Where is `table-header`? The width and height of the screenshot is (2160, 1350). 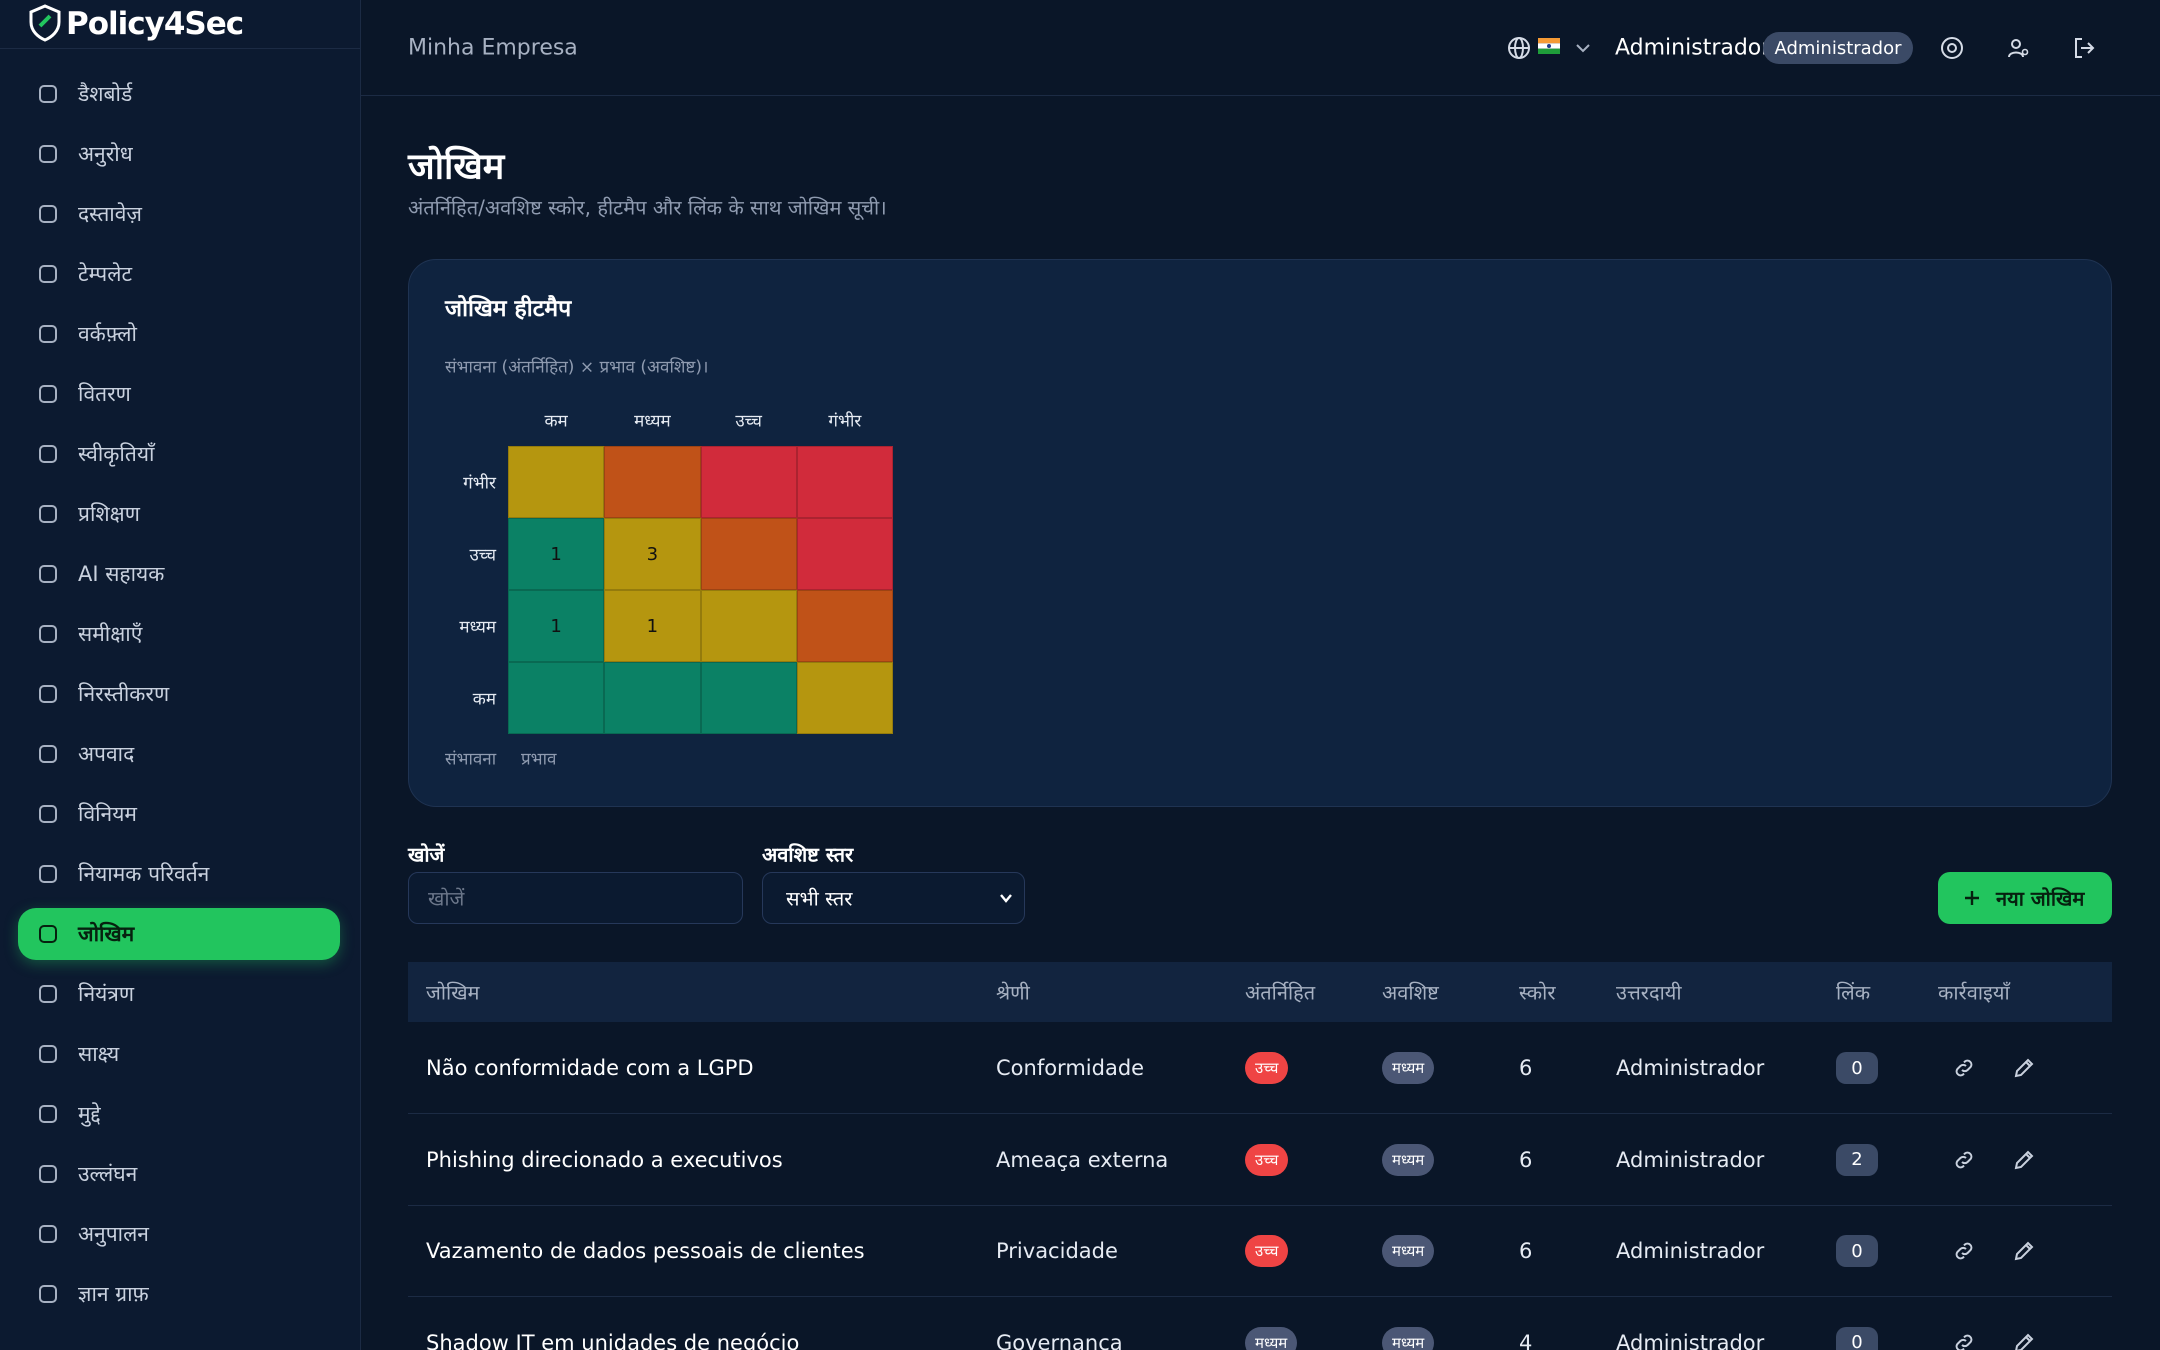
table-header is located at coordinates (1260, 992).